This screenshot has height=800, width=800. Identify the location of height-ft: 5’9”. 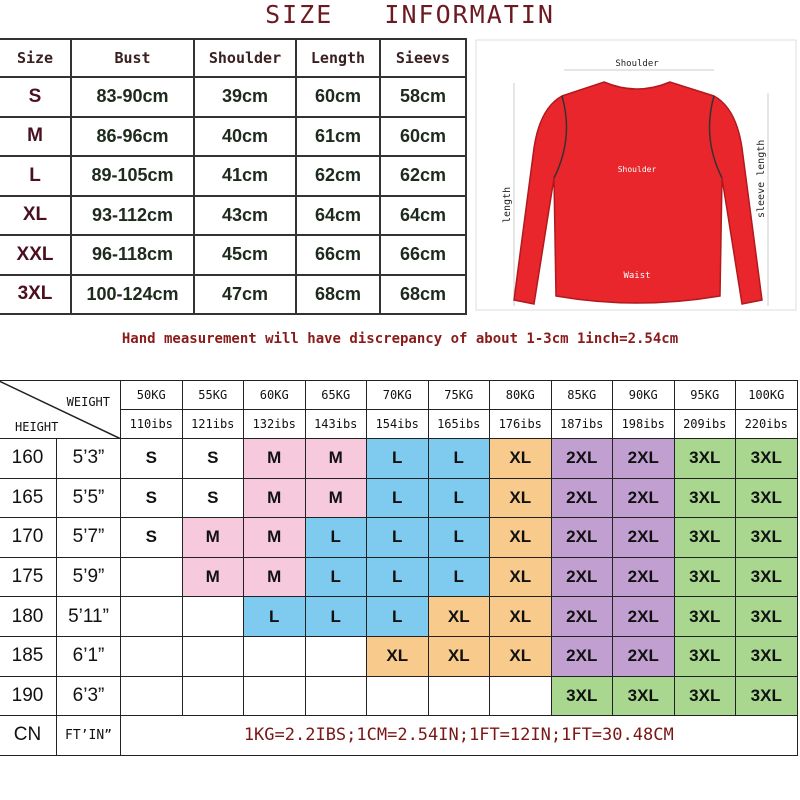
(88, 577).